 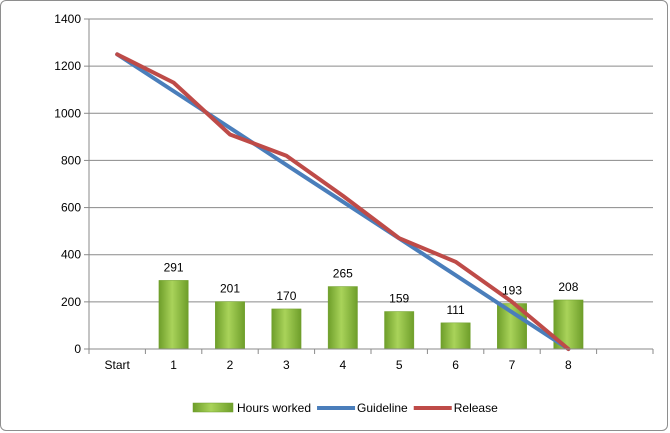 What do you see at coordinates (476, 408) in the screenshot?
I see `legend-label-release: Release` at bounding box center [476, 408].